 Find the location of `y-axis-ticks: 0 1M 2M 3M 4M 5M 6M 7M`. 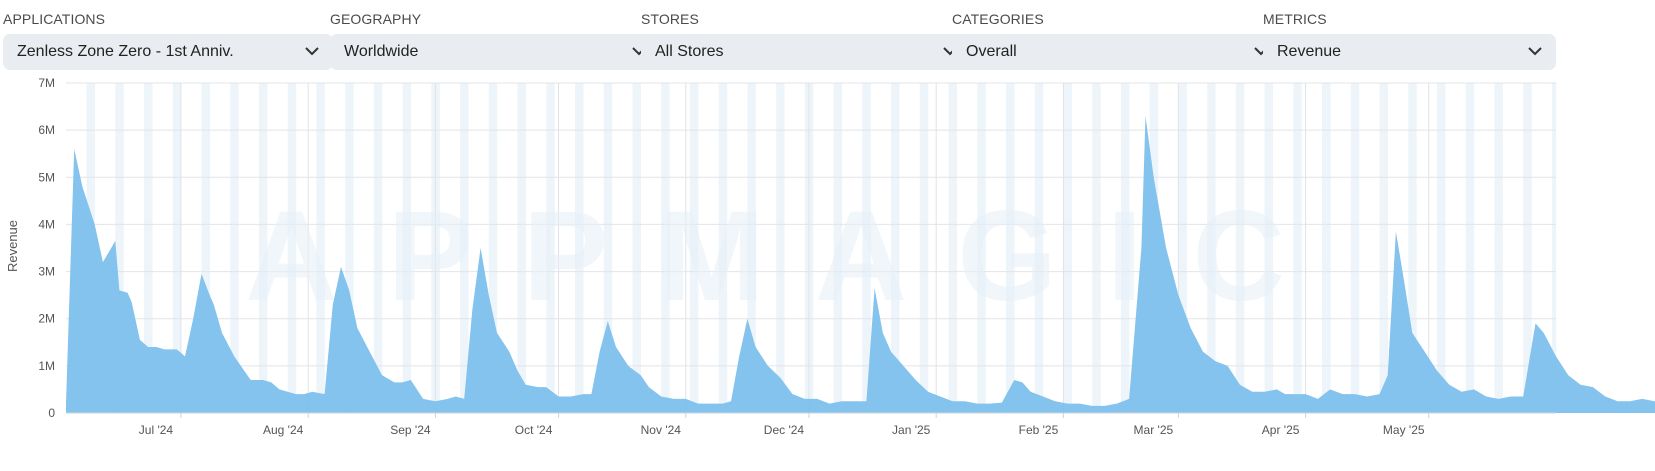

y-axis-ticks: 0 1M 2M 3M 4M 5M 6M 7M is located at coordinates (46, 248).